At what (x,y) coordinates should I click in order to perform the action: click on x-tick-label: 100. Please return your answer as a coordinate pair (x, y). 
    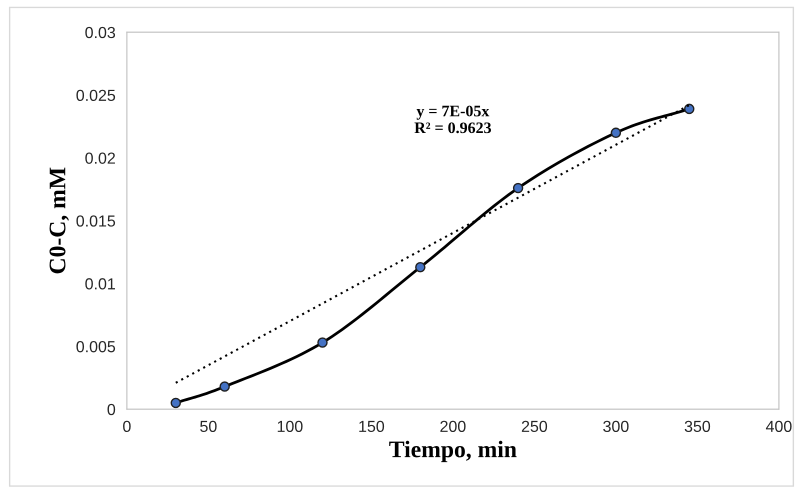
    Looking at the image, I should click on (290, 426).